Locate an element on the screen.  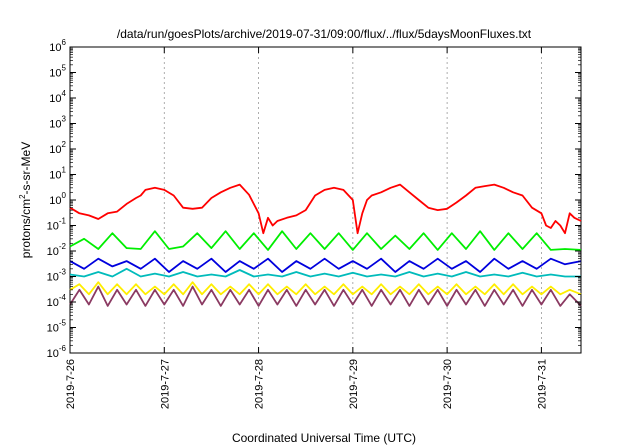
y-tick-label: 10⁻² is located at coordinates (57, 250).